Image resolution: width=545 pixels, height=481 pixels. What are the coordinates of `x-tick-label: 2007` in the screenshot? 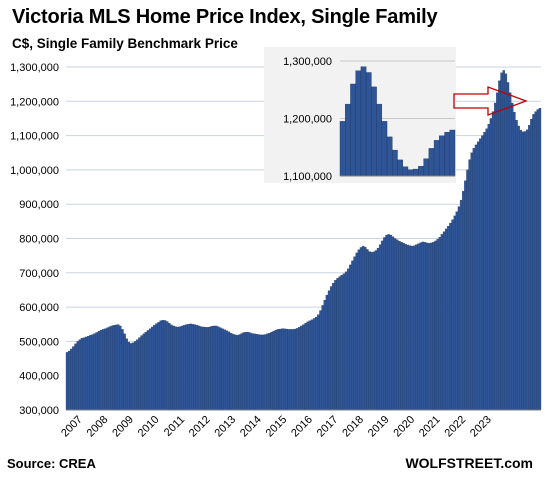 It's located at (72, 427).